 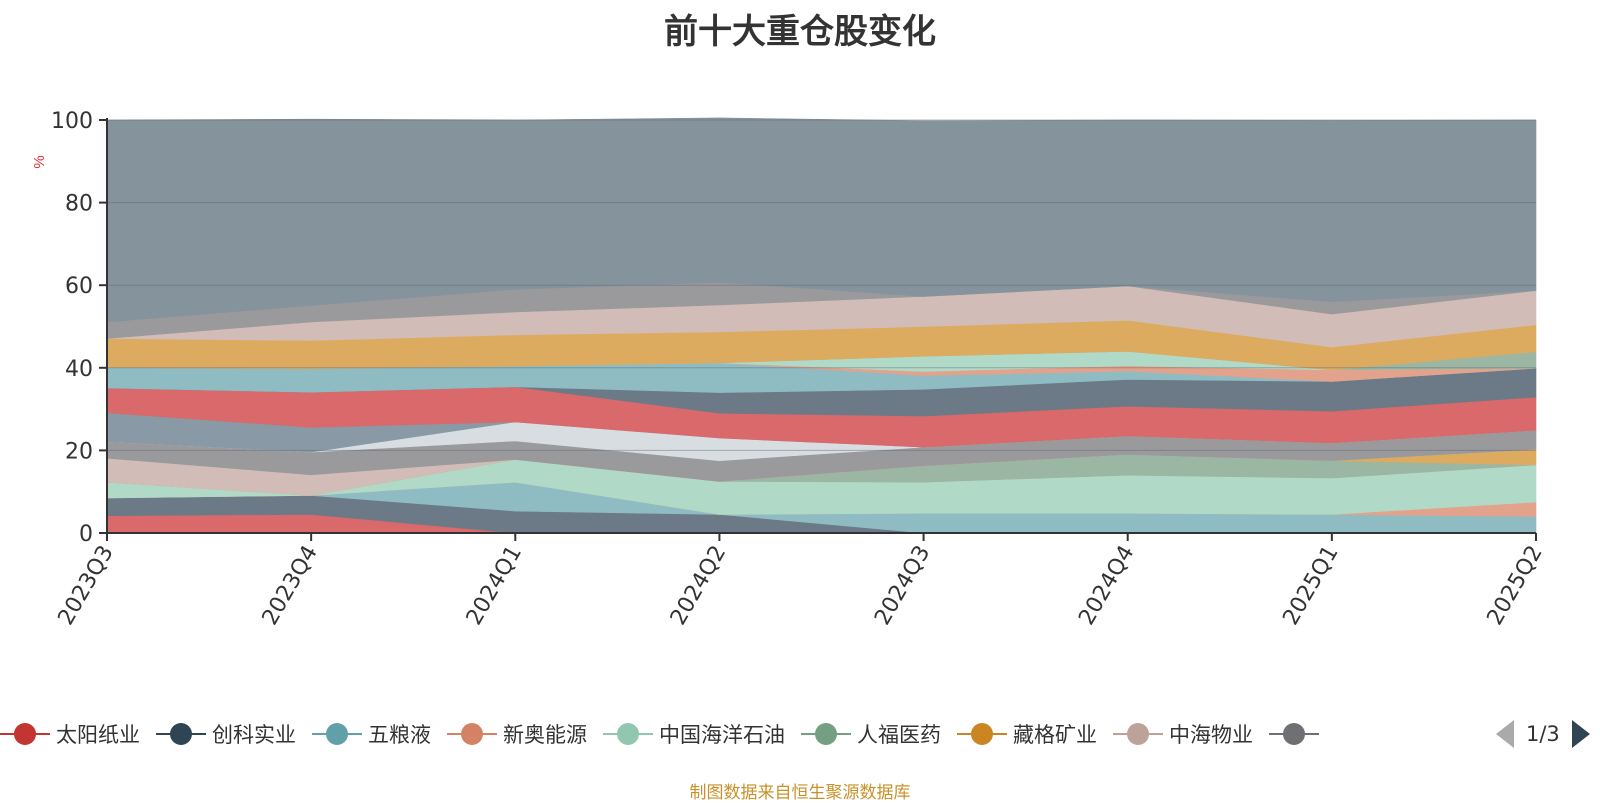 What do you see at coordinates (79, 204) in the screenshot?
I see `y-tick-label: 80` at bounding box center [79, 204].